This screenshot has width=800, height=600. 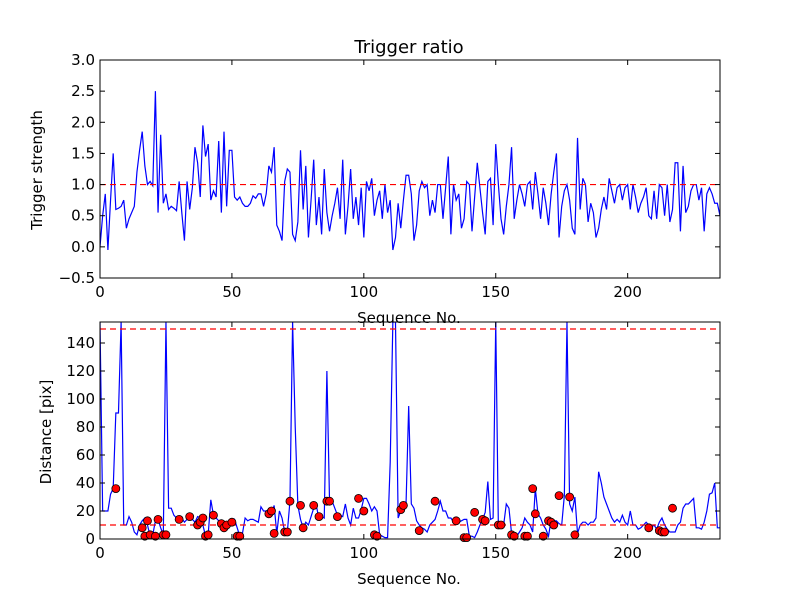 What do you see at coordinates (408, 47) in the screenshot?
I see `chart-title: Trigger ratio` at bounding box center [408, 47].